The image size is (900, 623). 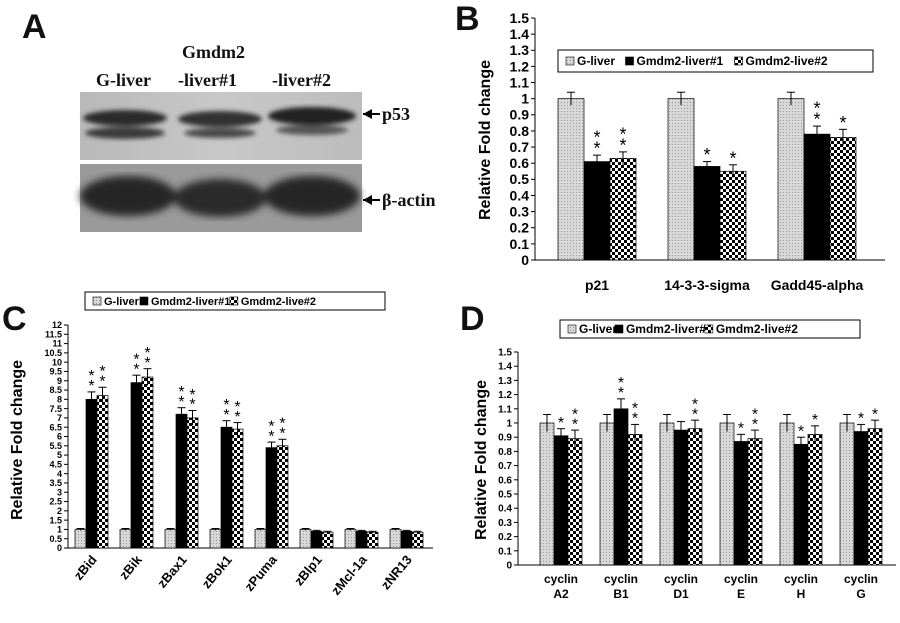 What do you see at coordinates (505, 381) in the screenshot?
I see `y-tick-label: 1.3` at bounding box center [505, 381].